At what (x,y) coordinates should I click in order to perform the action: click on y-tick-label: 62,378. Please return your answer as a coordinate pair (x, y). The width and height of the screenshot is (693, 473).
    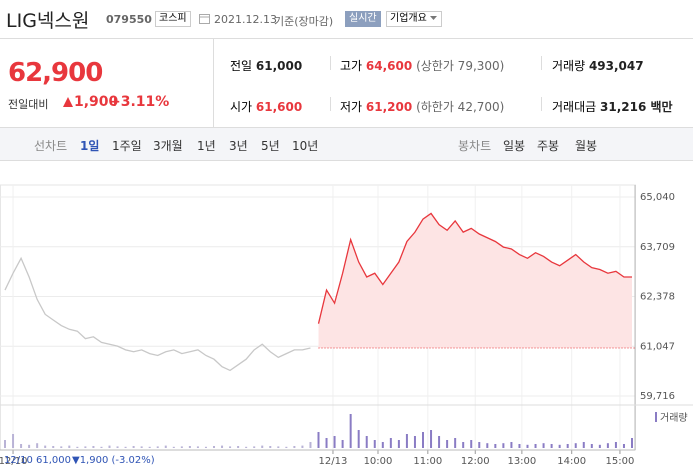
    Looking at the image, I should click on (657, 297).